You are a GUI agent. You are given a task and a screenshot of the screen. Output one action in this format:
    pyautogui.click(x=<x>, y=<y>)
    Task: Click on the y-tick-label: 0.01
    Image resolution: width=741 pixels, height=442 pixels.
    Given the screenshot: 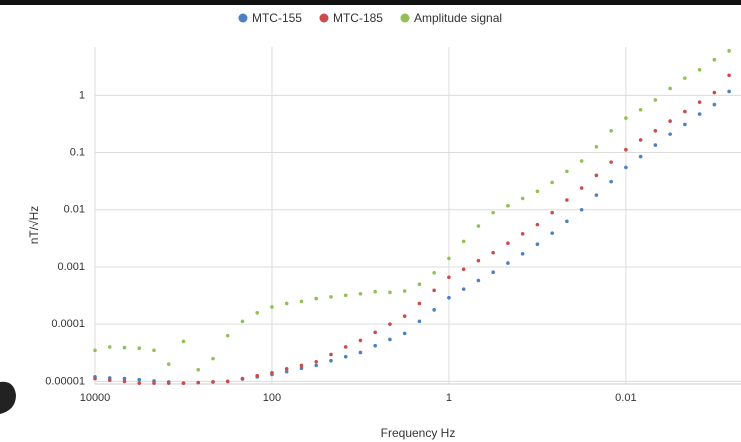 What is the action you would take?
    pyautogui.click(x=74, y=210)
    